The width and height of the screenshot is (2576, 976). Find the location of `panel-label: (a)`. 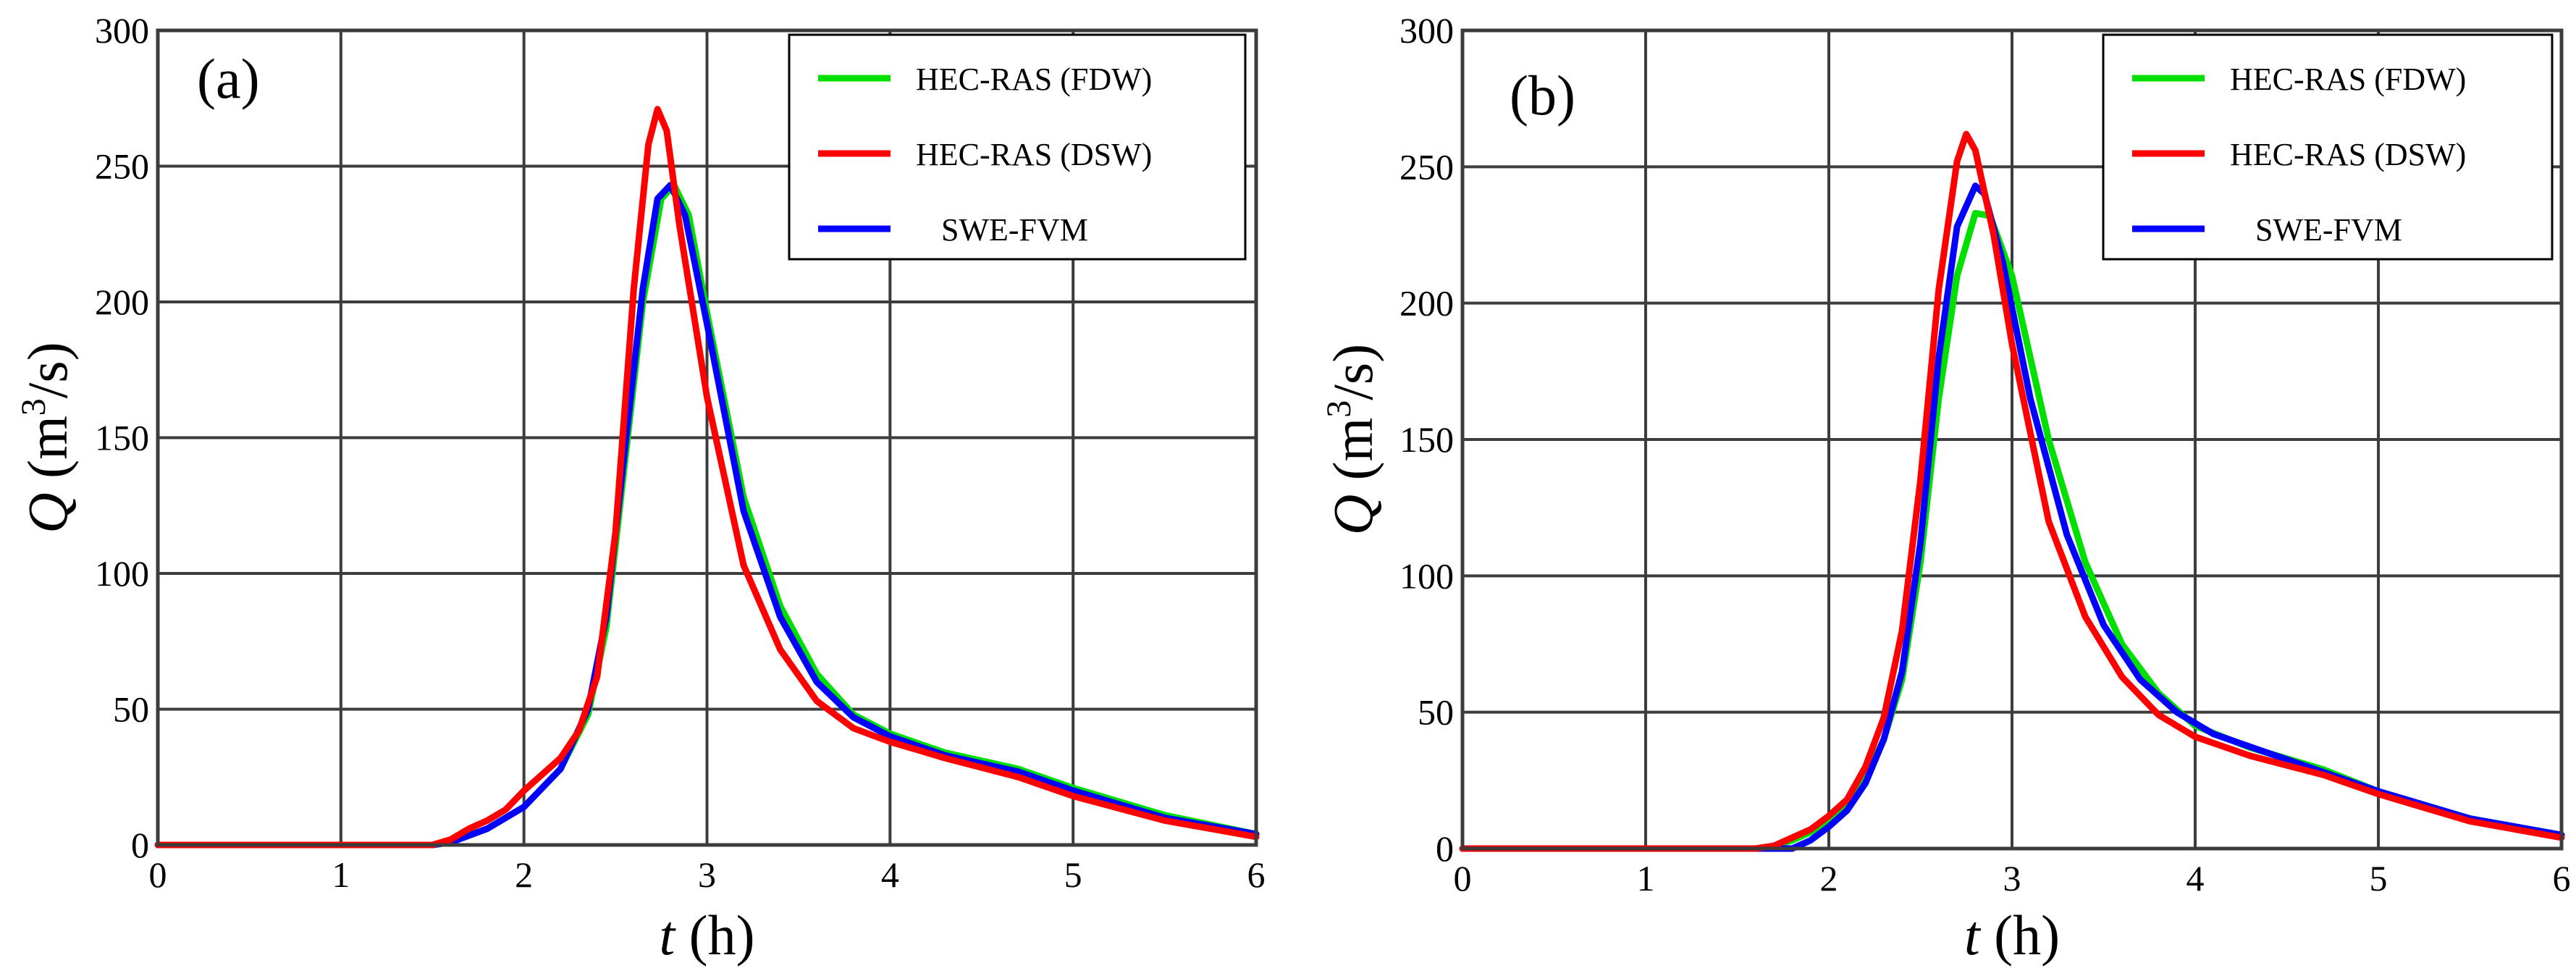

panel-label: (a) is located at coordinates (228, 78).